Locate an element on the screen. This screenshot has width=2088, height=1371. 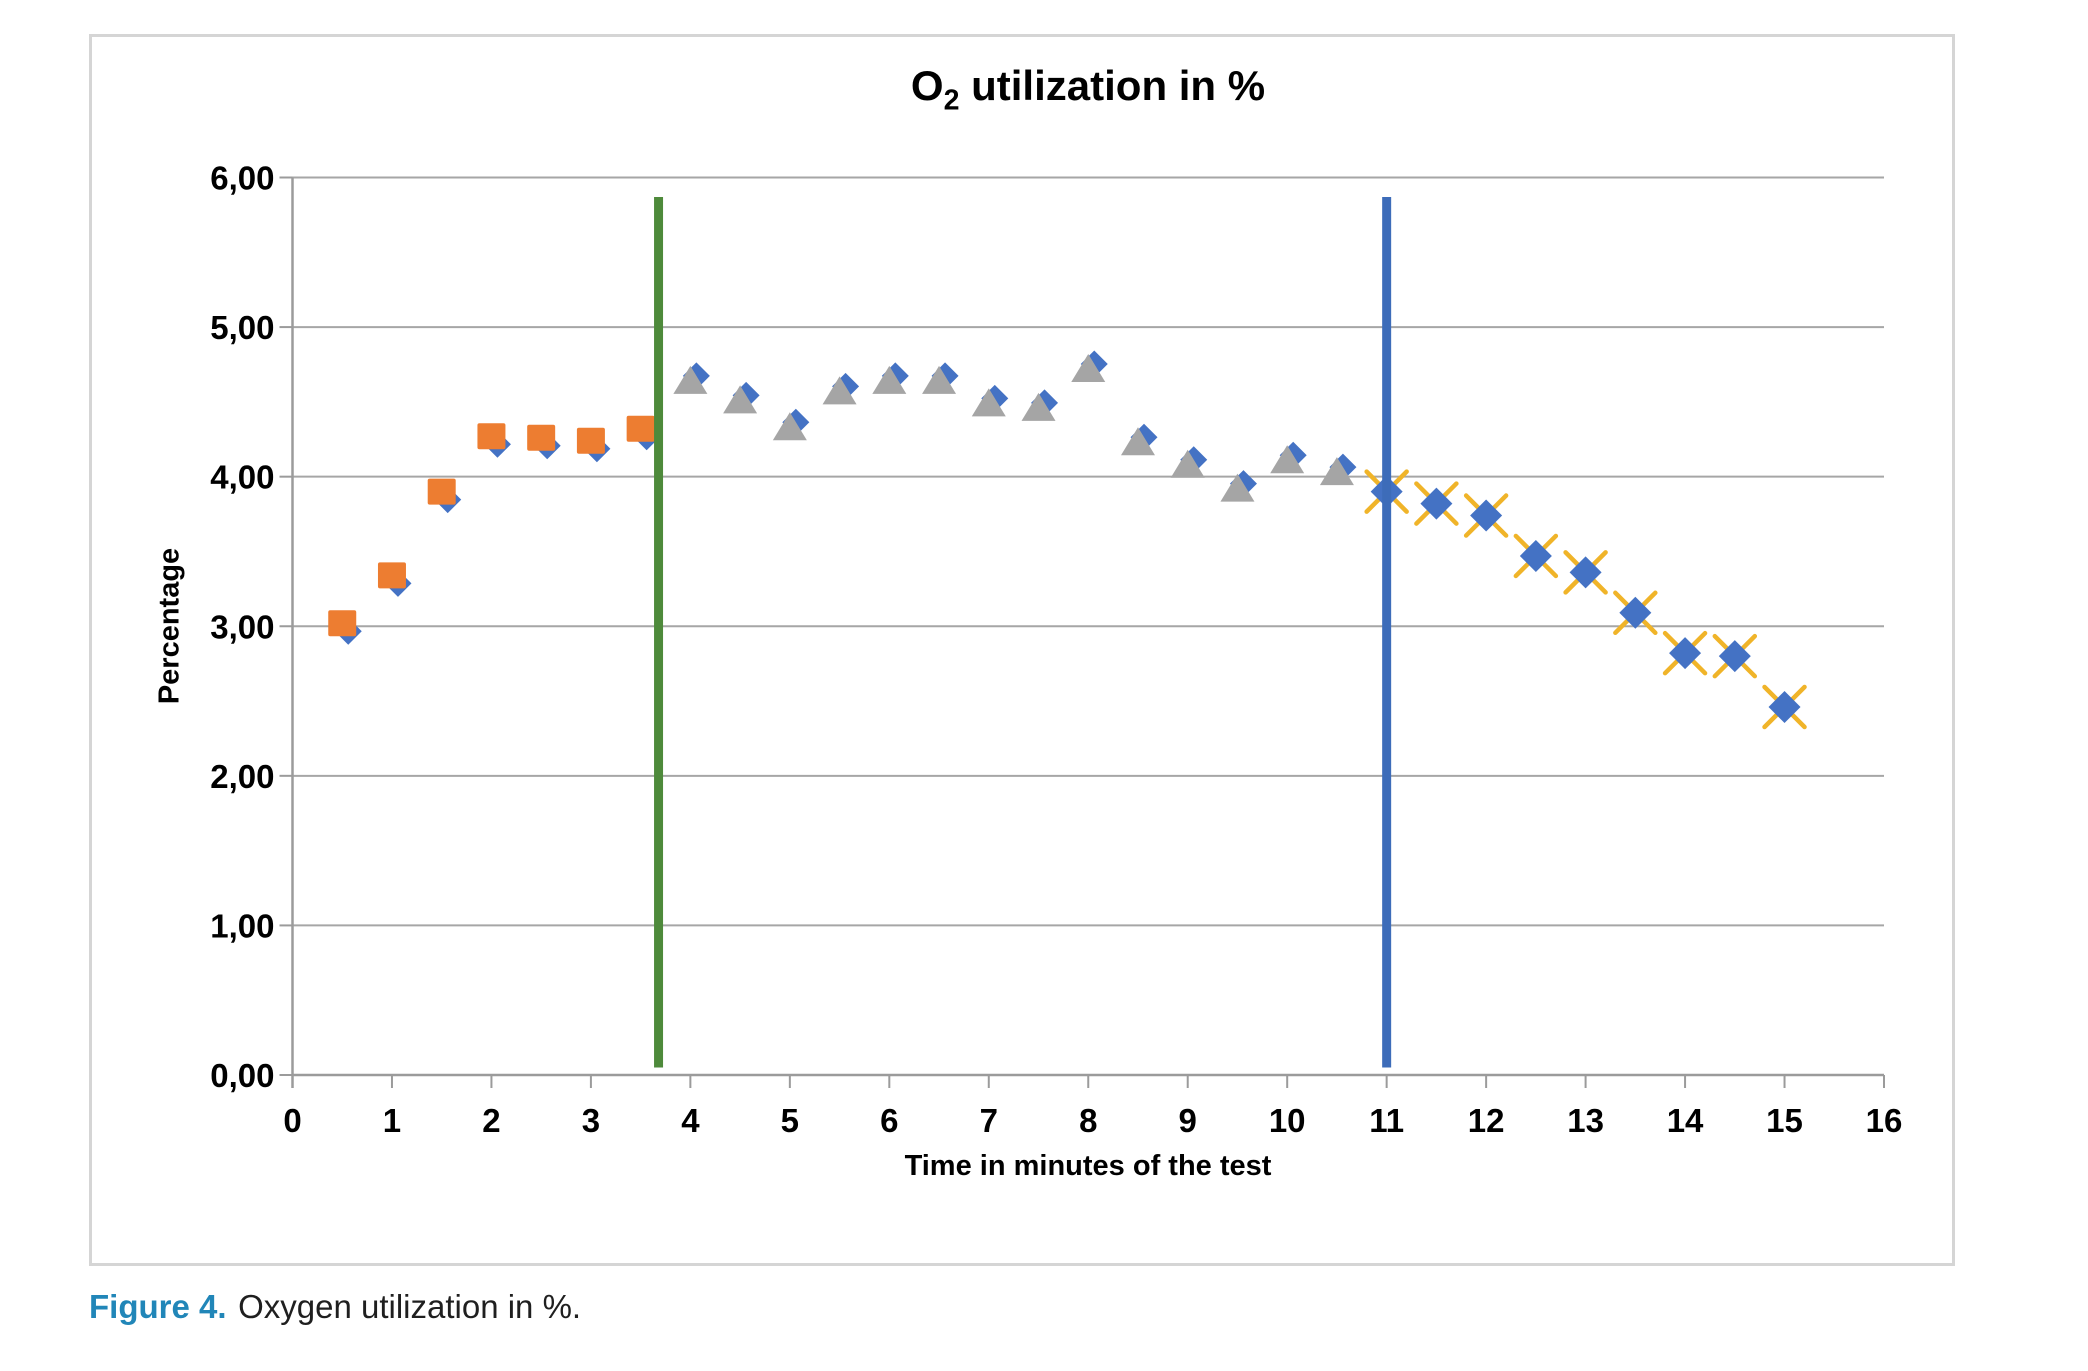
y-tick-label: 1,00 is located at coordinates (242, 925).